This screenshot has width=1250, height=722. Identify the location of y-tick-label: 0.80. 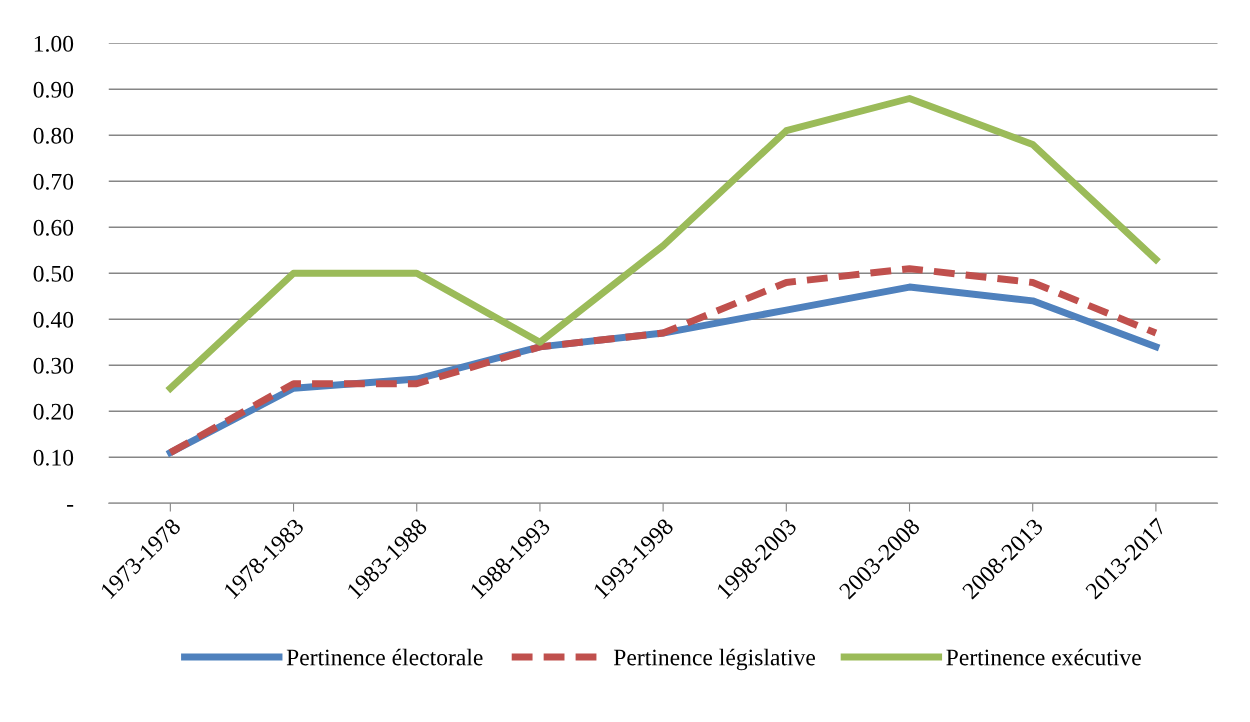
(53, 135).